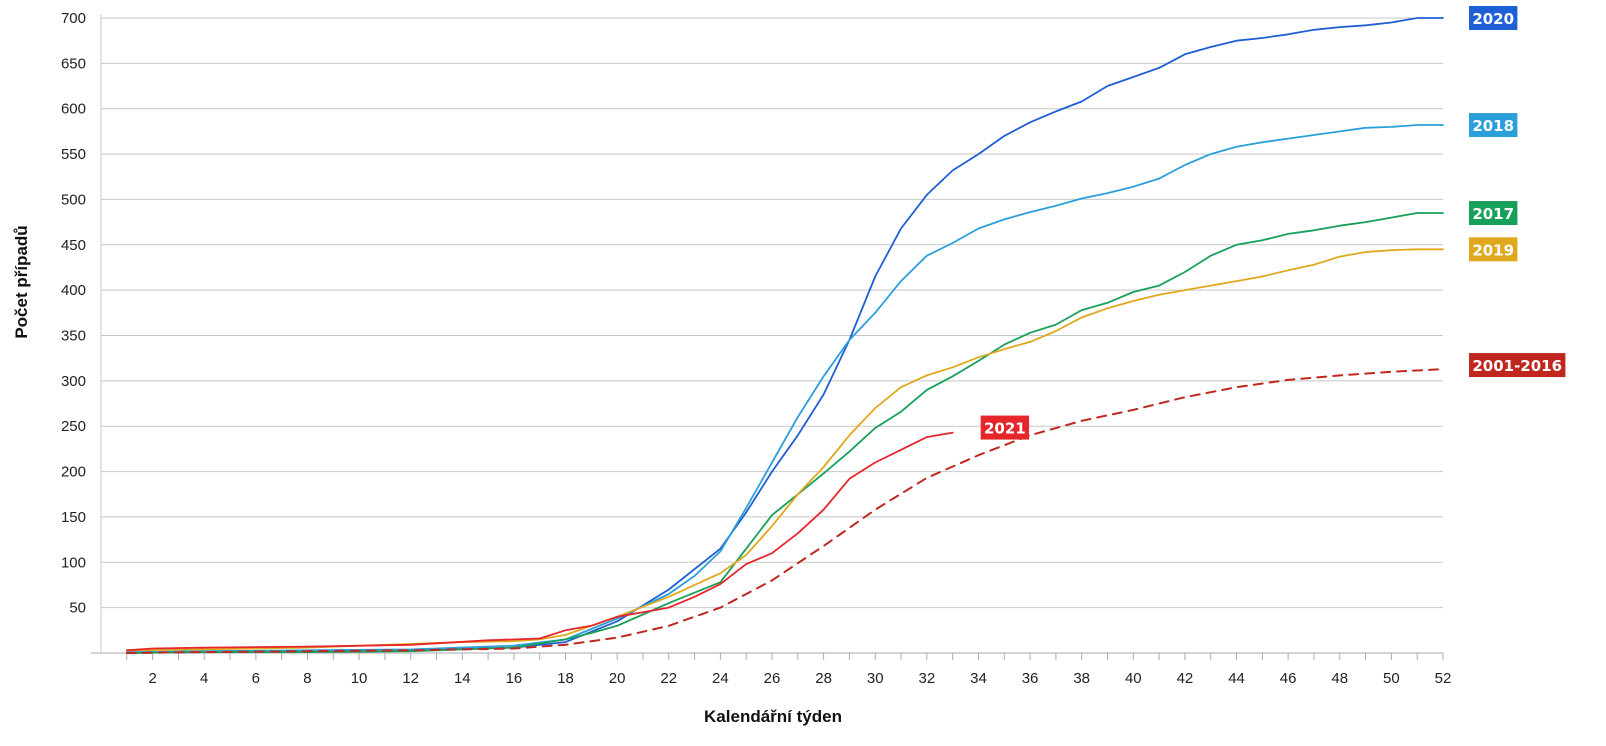 The height and width of the screenshot is (746, 1606). What do you see at coordinates (73, 109) in the screenshot?
I see `y-tick-label: 600` at bounding box center [73, 109].